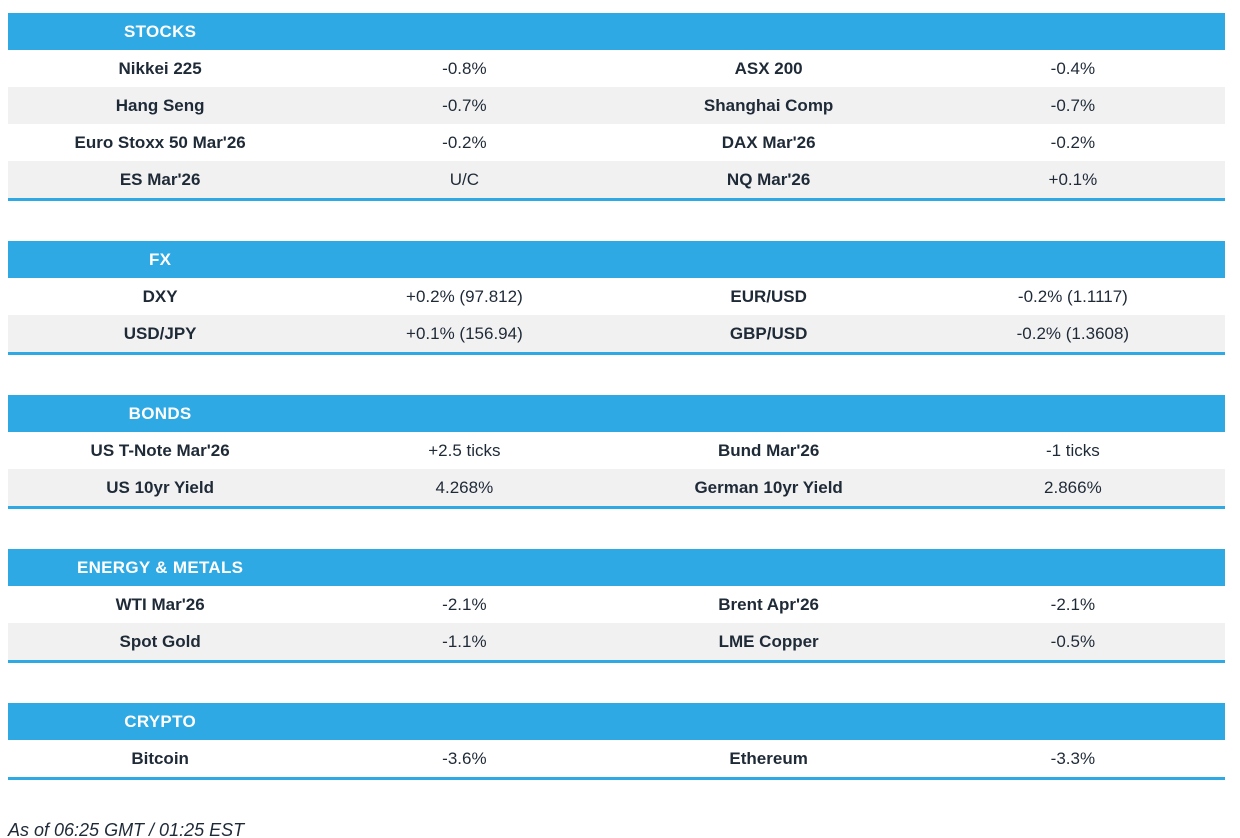 The width and height of the screenshot is (1240, 838). Describe the element at coordinates (1072, 296) in the screenshot. I see `instrument-value: -0.2% (1.1117)` at that location.